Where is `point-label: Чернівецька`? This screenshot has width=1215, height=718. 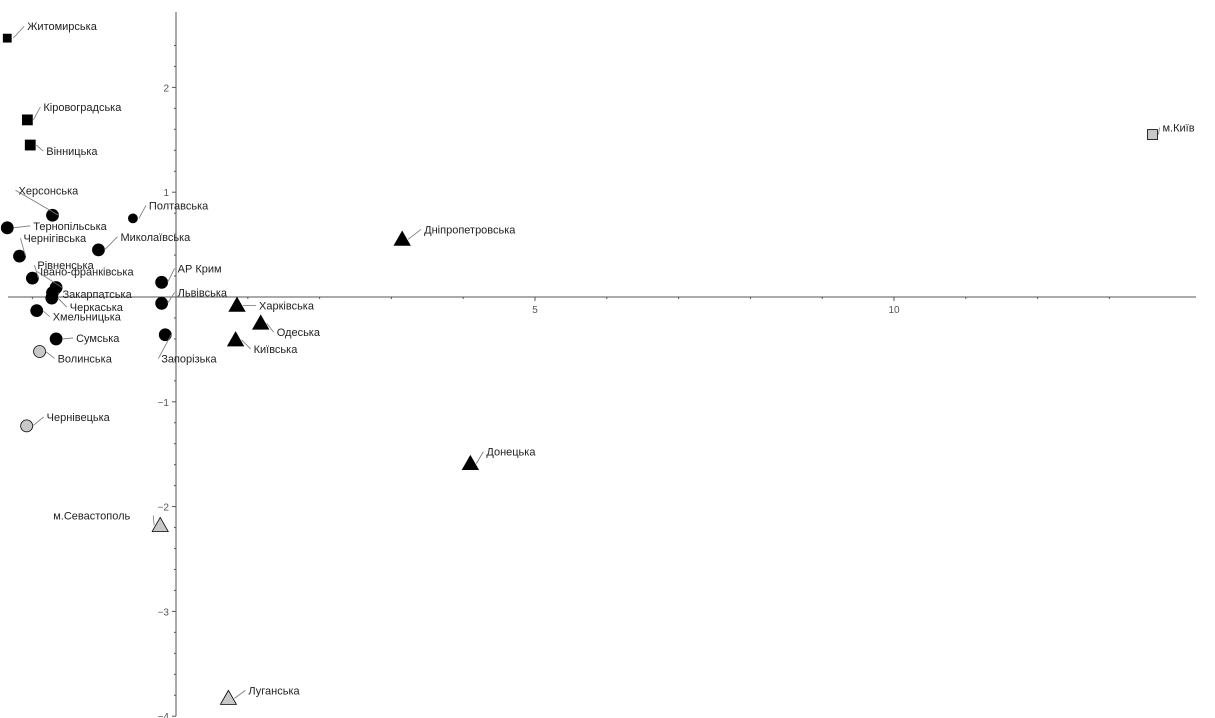
point-label: Чернівецька is located at coordinates (79, 418).